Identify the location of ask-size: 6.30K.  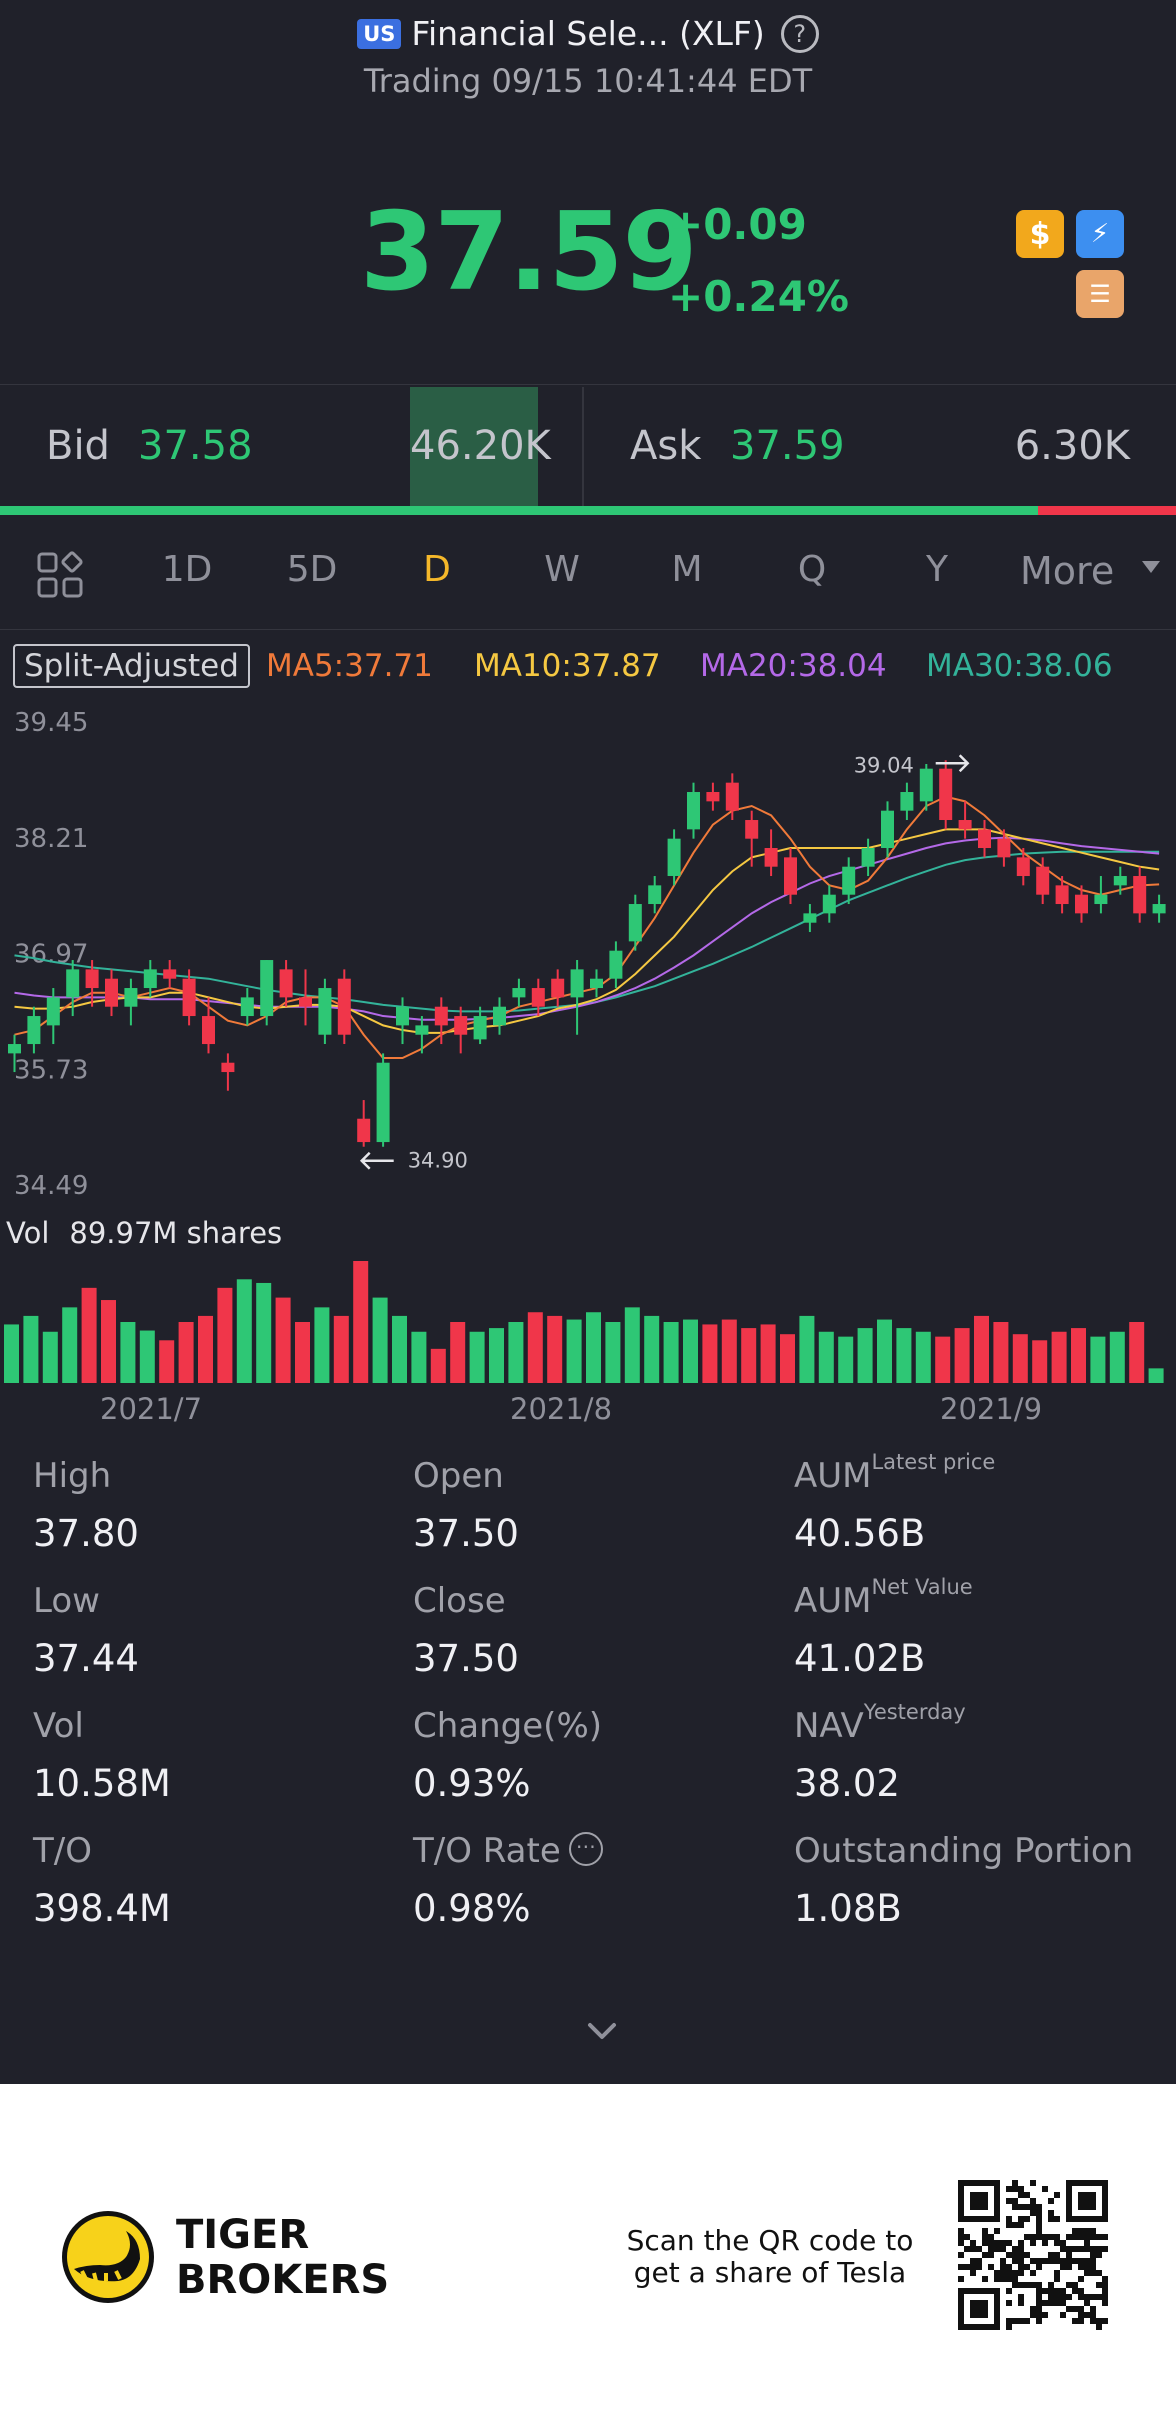
(1072, 446).